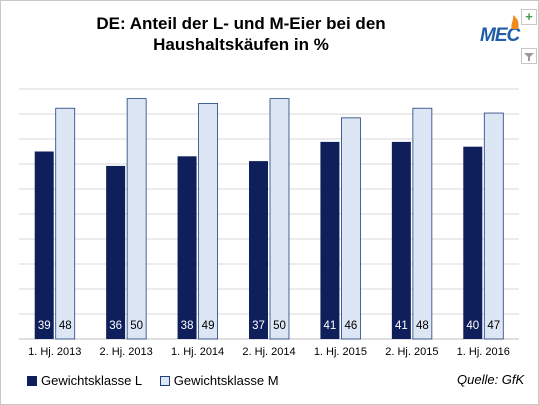 This screenshot has width=539, height=405. I want to click on data-label: 38, so click(187, 326).